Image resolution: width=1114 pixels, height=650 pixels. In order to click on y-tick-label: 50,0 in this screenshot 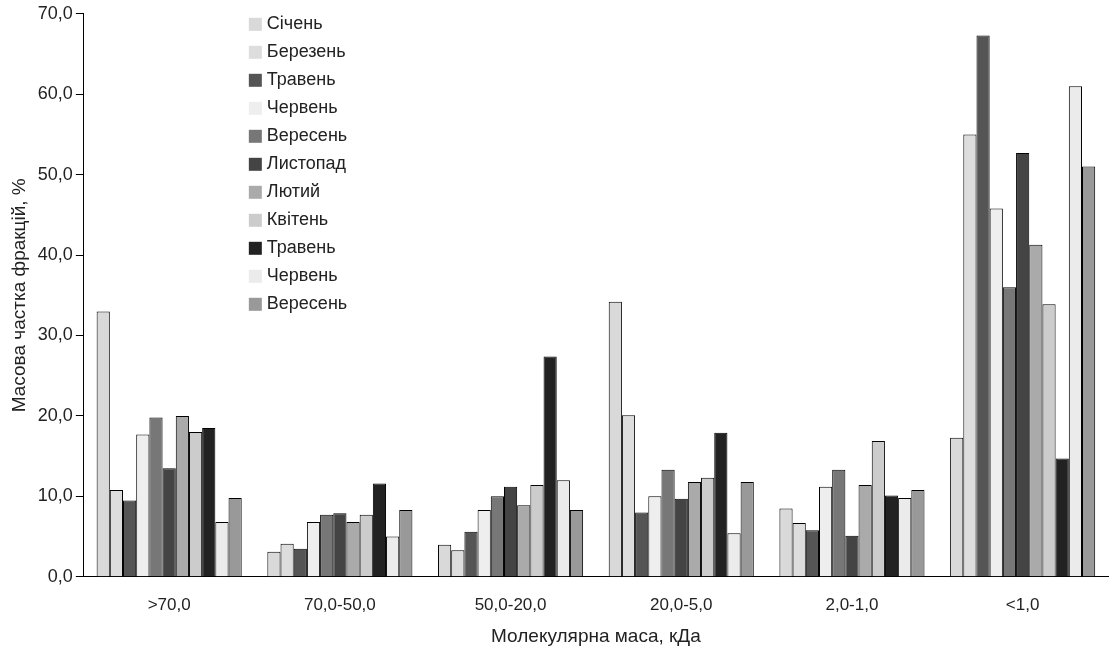, I will do `click(55, 173)`.